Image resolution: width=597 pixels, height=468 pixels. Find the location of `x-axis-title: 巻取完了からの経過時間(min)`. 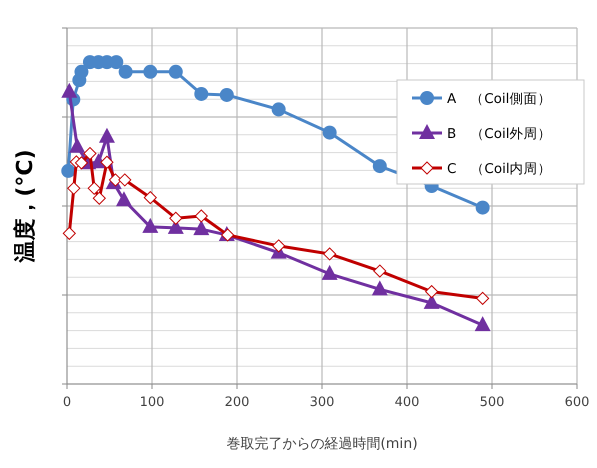

x-axis-title: 巻取完了からの経過時間(min) is located at coordinates (322, 444).